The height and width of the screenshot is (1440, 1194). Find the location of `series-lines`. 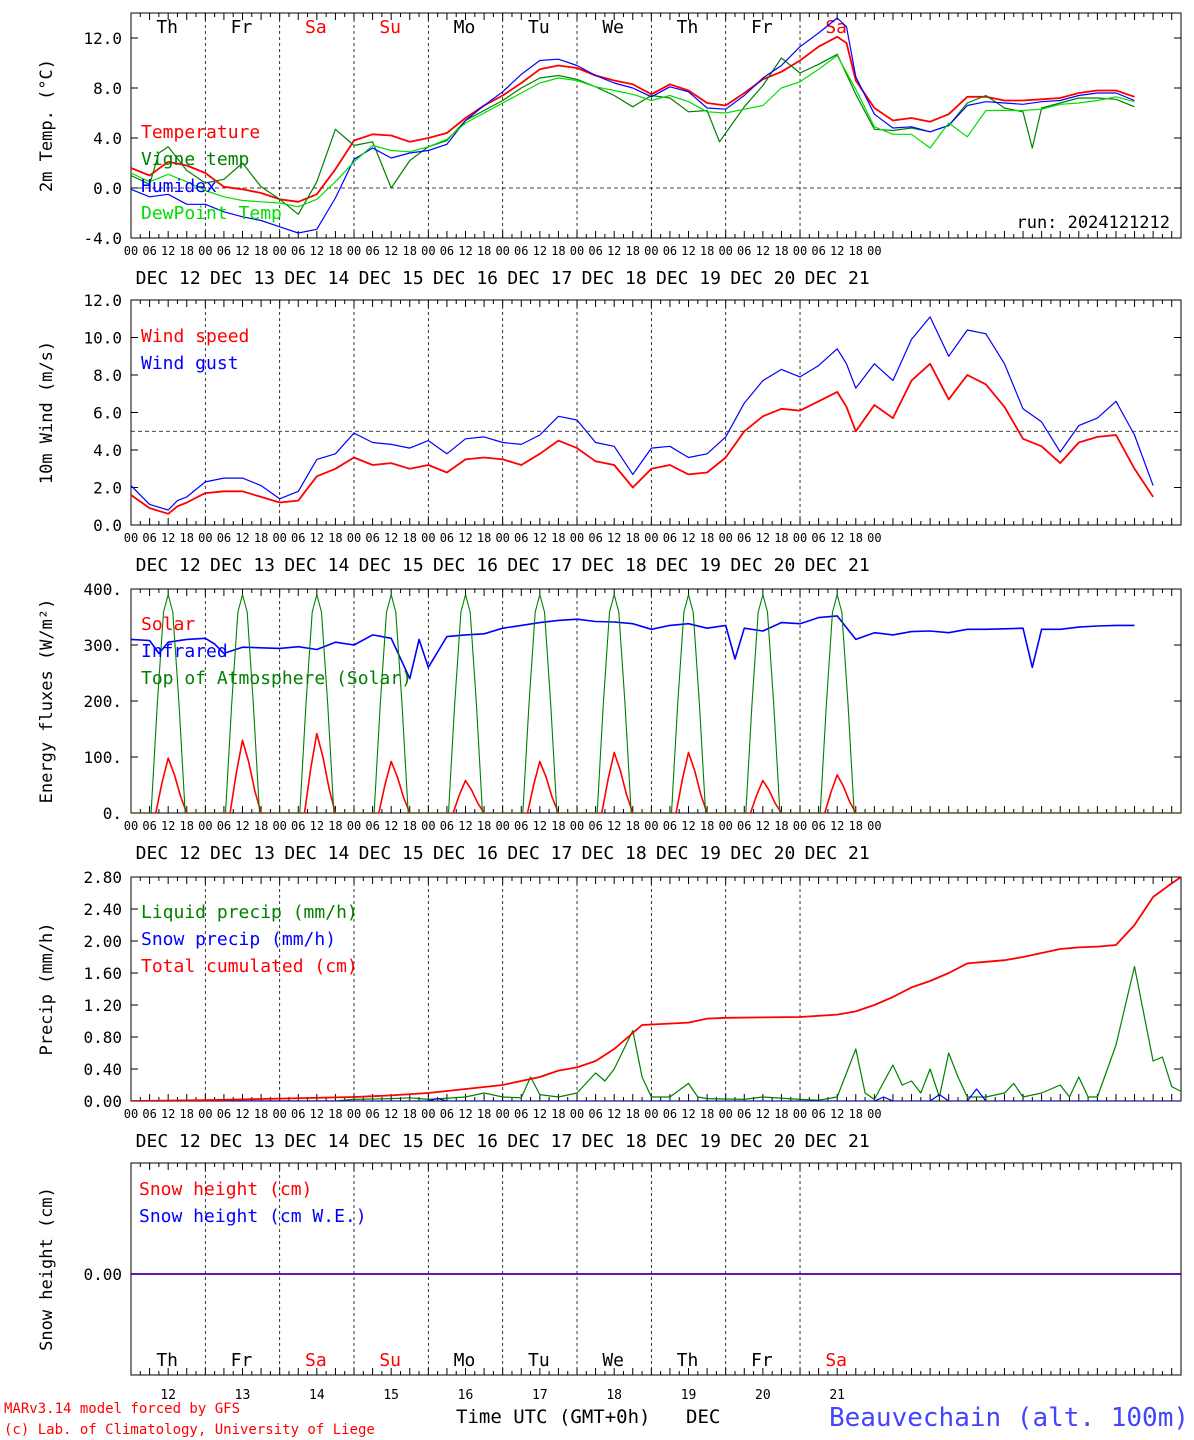

series-lines is located at coordinates (656, 703).